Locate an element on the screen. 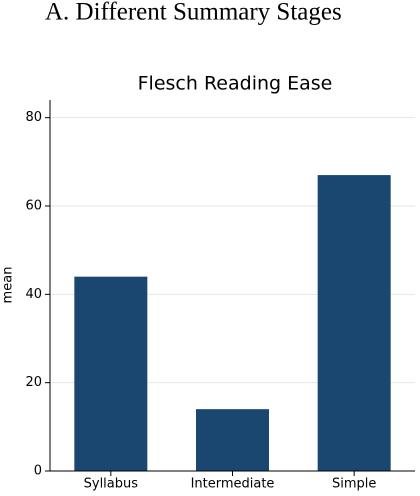 The width and height of the screenshot is (420, 496). y-tick-label: 80 is located at coordinates (33, 117).